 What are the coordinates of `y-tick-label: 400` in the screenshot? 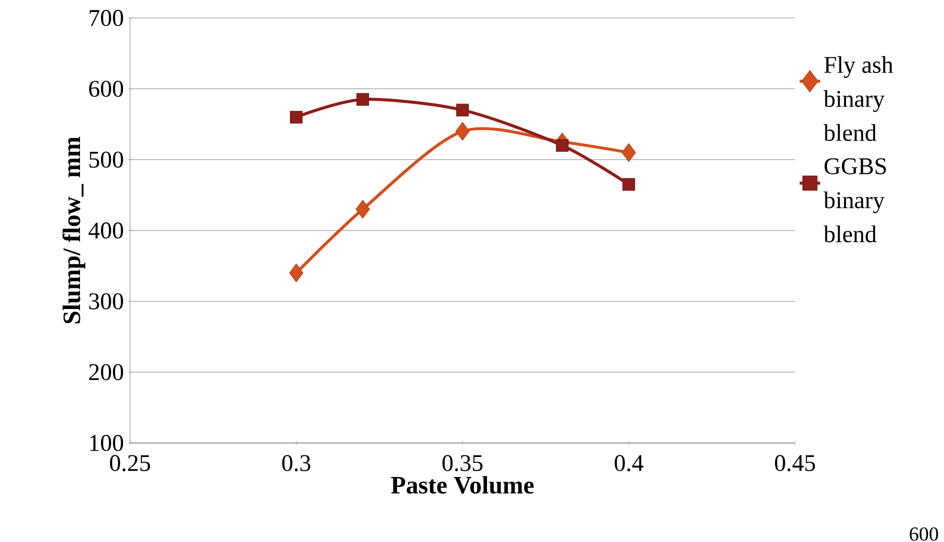 It's located at (106, 230).